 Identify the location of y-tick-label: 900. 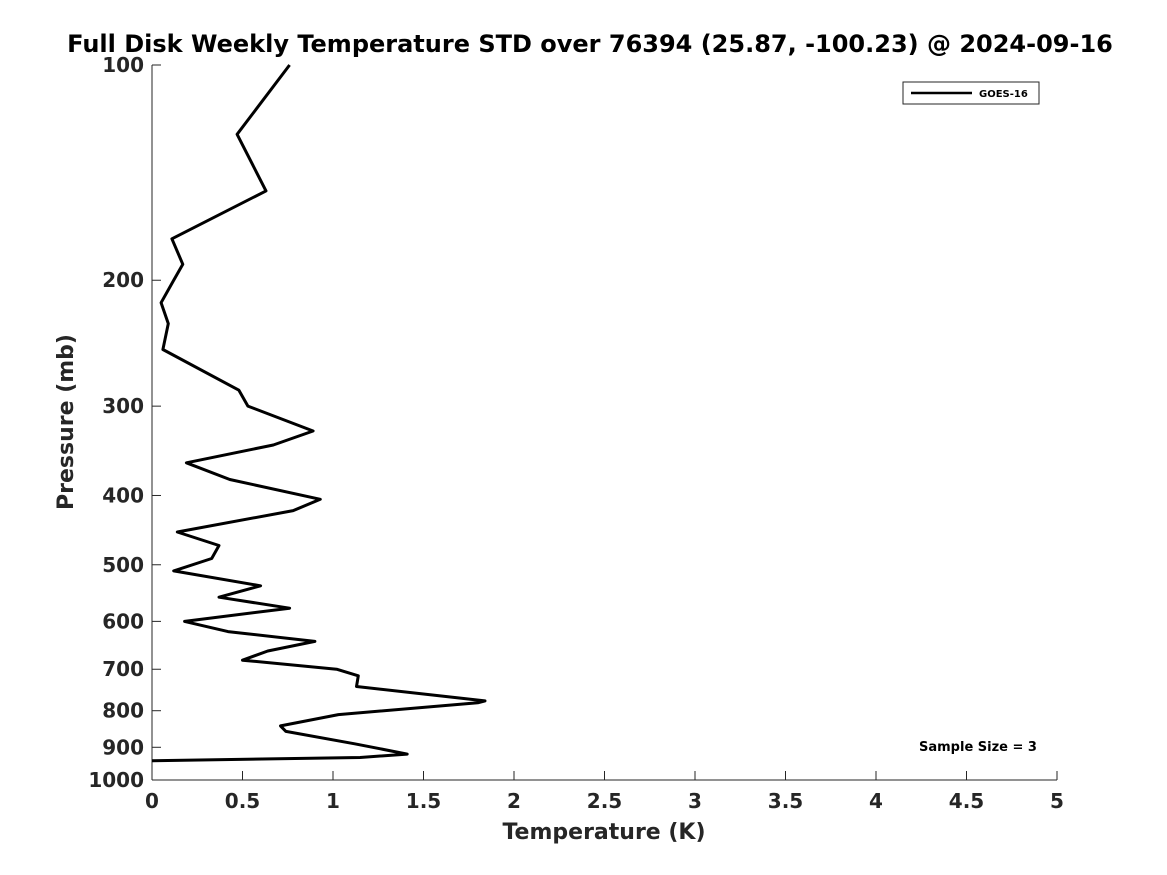
(123, 747).